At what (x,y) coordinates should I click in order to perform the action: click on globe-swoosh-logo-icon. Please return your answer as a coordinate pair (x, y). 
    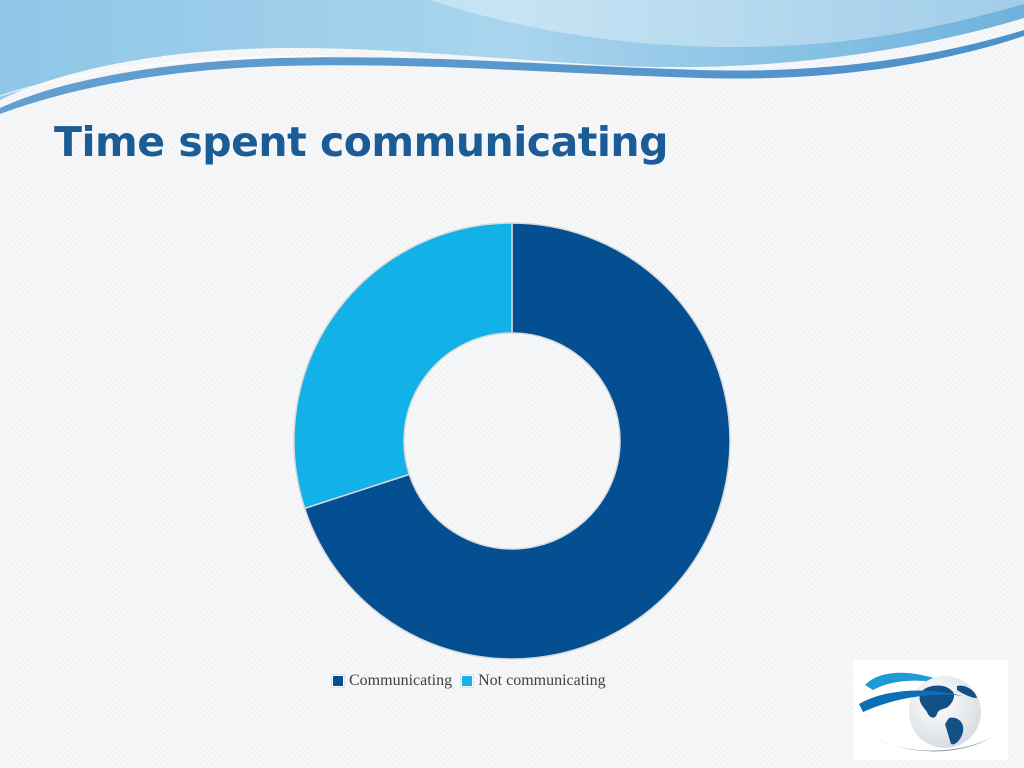
    Looking at the image, I should click on (930, 712).